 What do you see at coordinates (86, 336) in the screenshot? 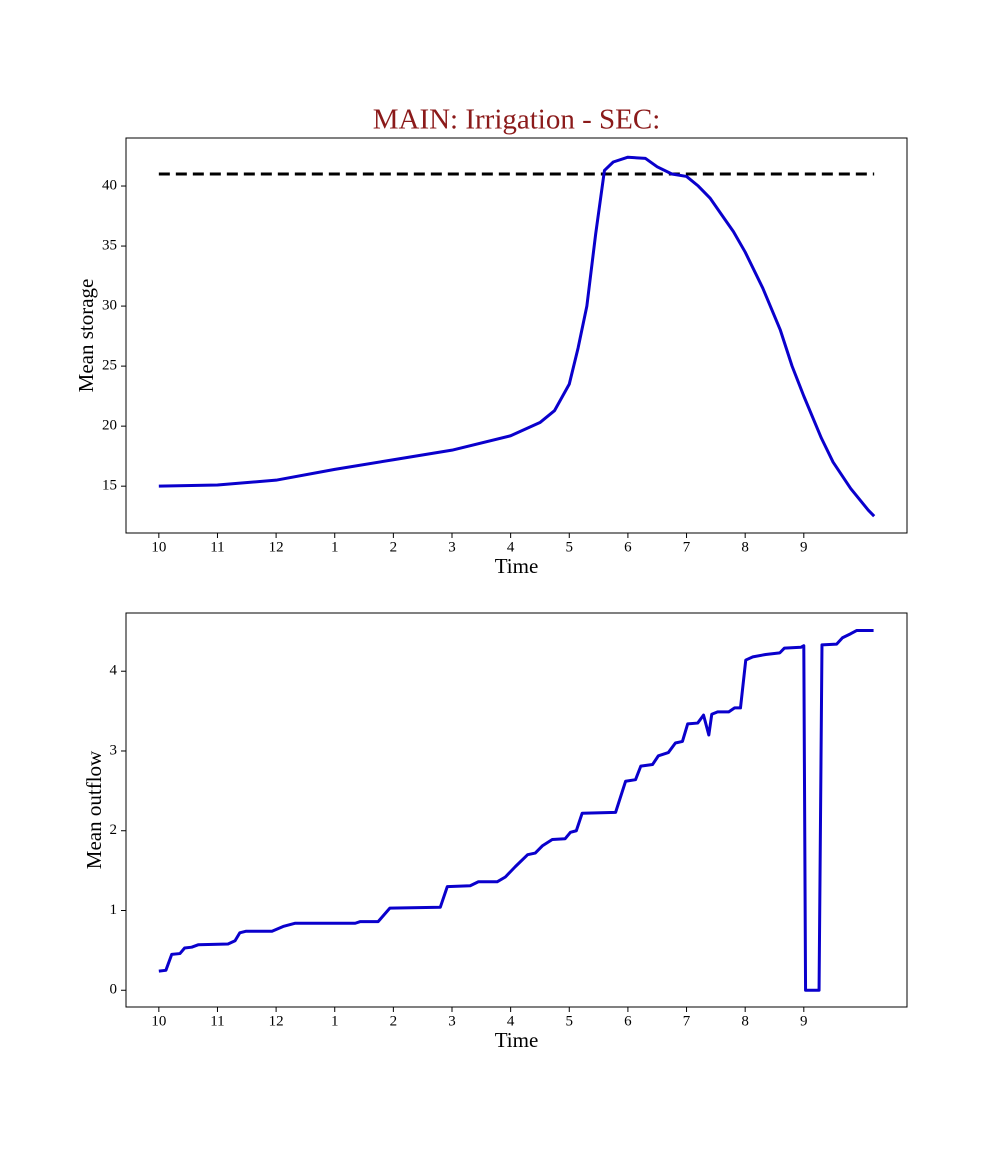
I see `y-axis-label: Mean storage` at bounding box center [86, 336].